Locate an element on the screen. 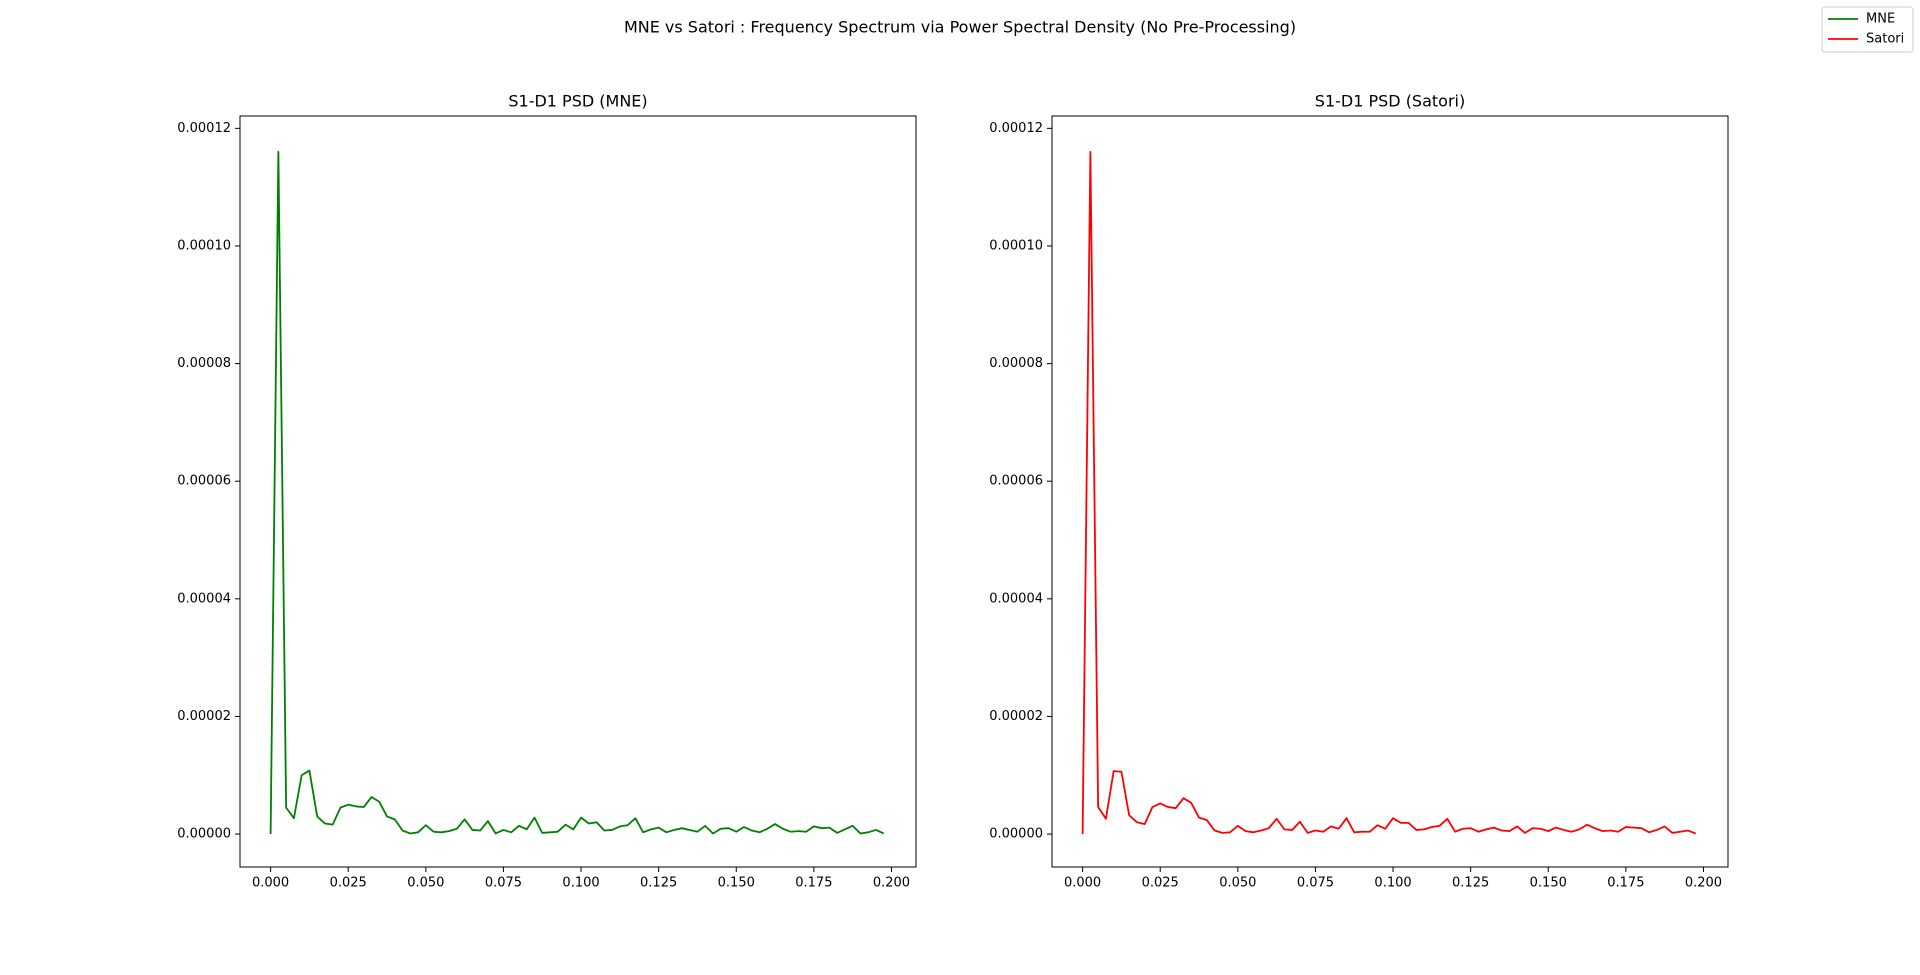 Image resolution: width=1920 pixels, height=975 pixels. subplot-title: S1-D1 PSD (MNE) is located at coordinates (577, 101).